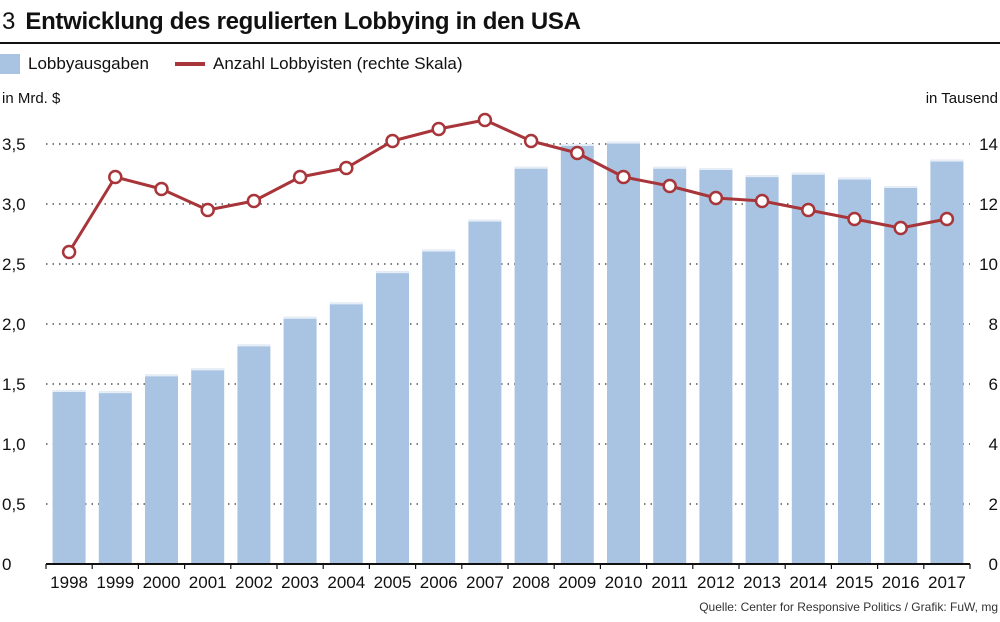 This screenshot has width=1000, height=622. Describe the element at coordinates (31, 98) in the screenshot. I see `y-axis-label: in Mrd. $` at that location.